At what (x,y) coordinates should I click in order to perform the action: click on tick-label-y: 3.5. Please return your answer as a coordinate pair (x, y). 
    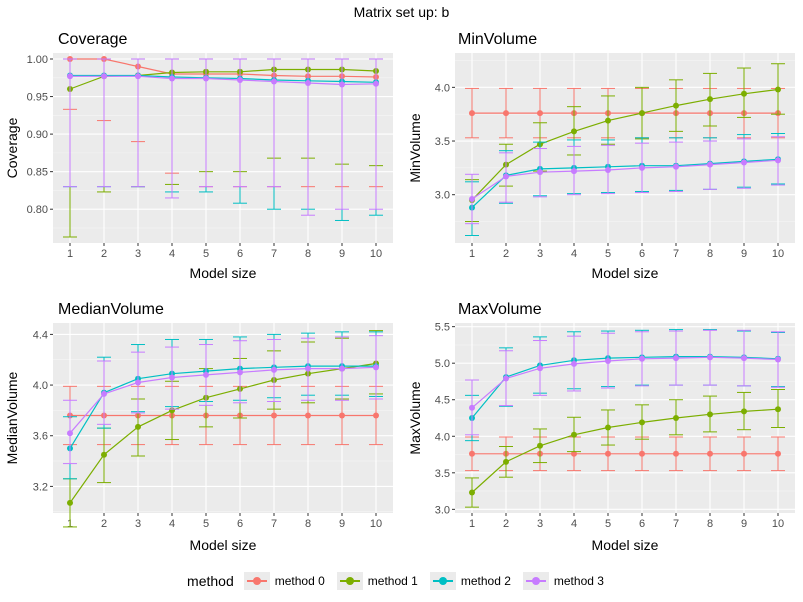
    Looking at the image, I should click on (442, 142).